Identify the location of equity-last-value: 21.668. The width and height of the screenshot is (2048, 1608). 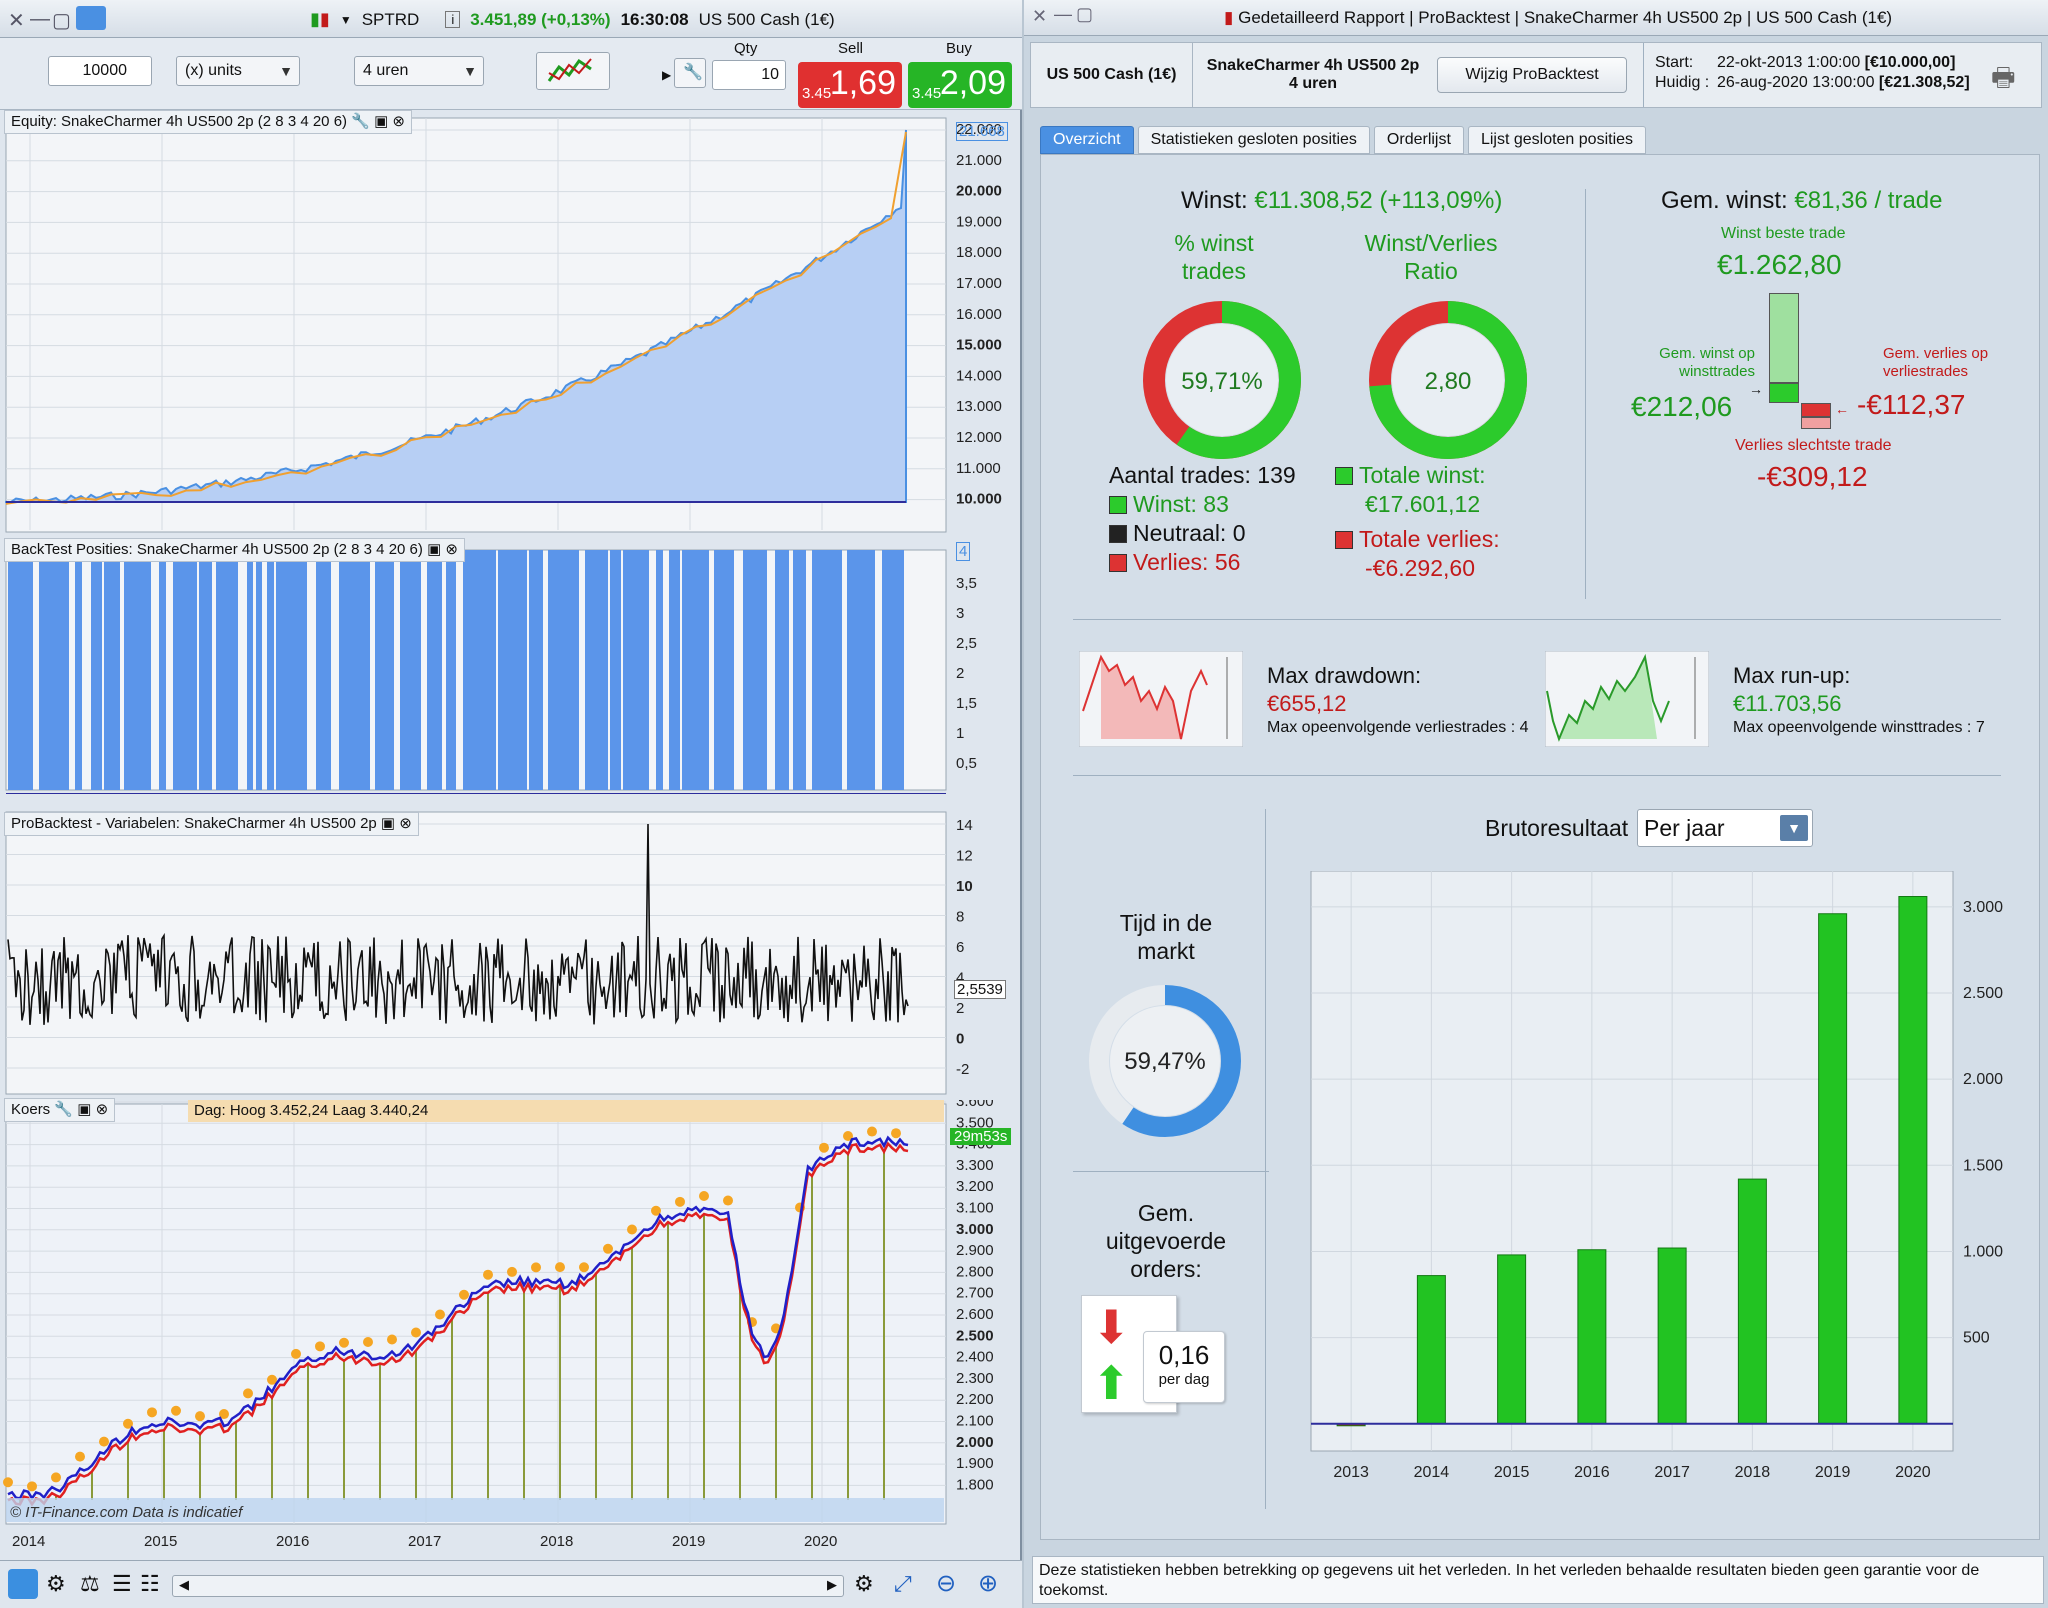
(982, 131).